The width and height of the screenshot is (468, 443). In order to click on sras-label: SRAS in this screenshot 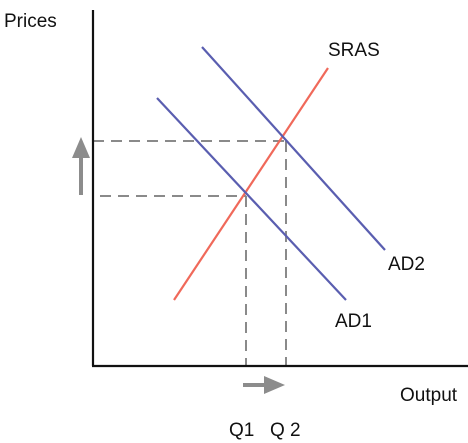, I will do `click(354, 50)`.